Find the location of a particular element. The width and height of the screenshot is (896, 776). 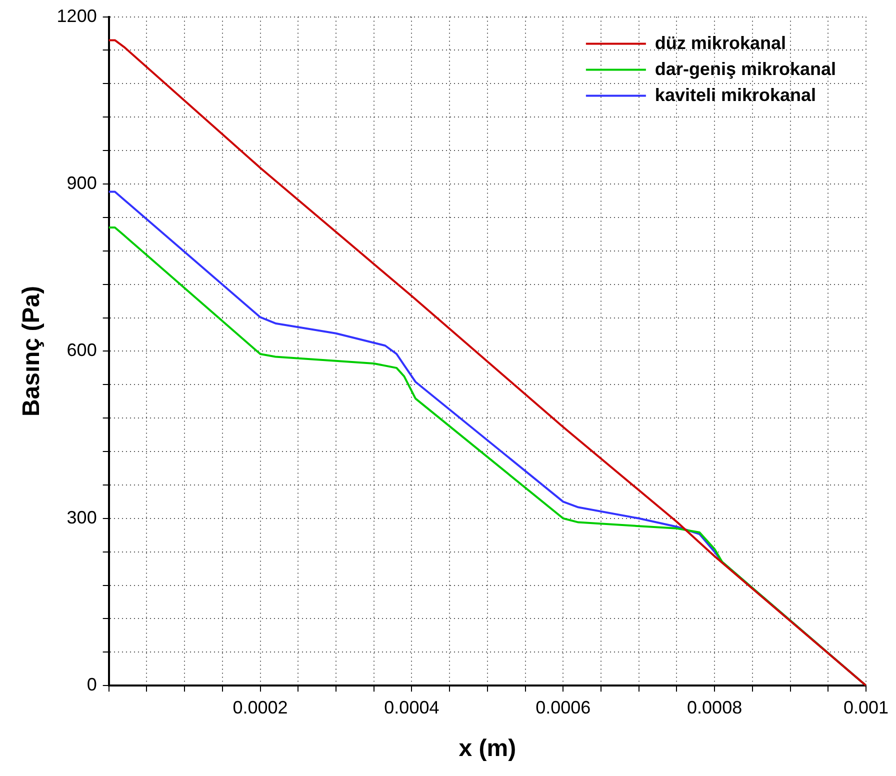

y-axis-title: Basınç (Pa) is located at coordinates (32, 351).